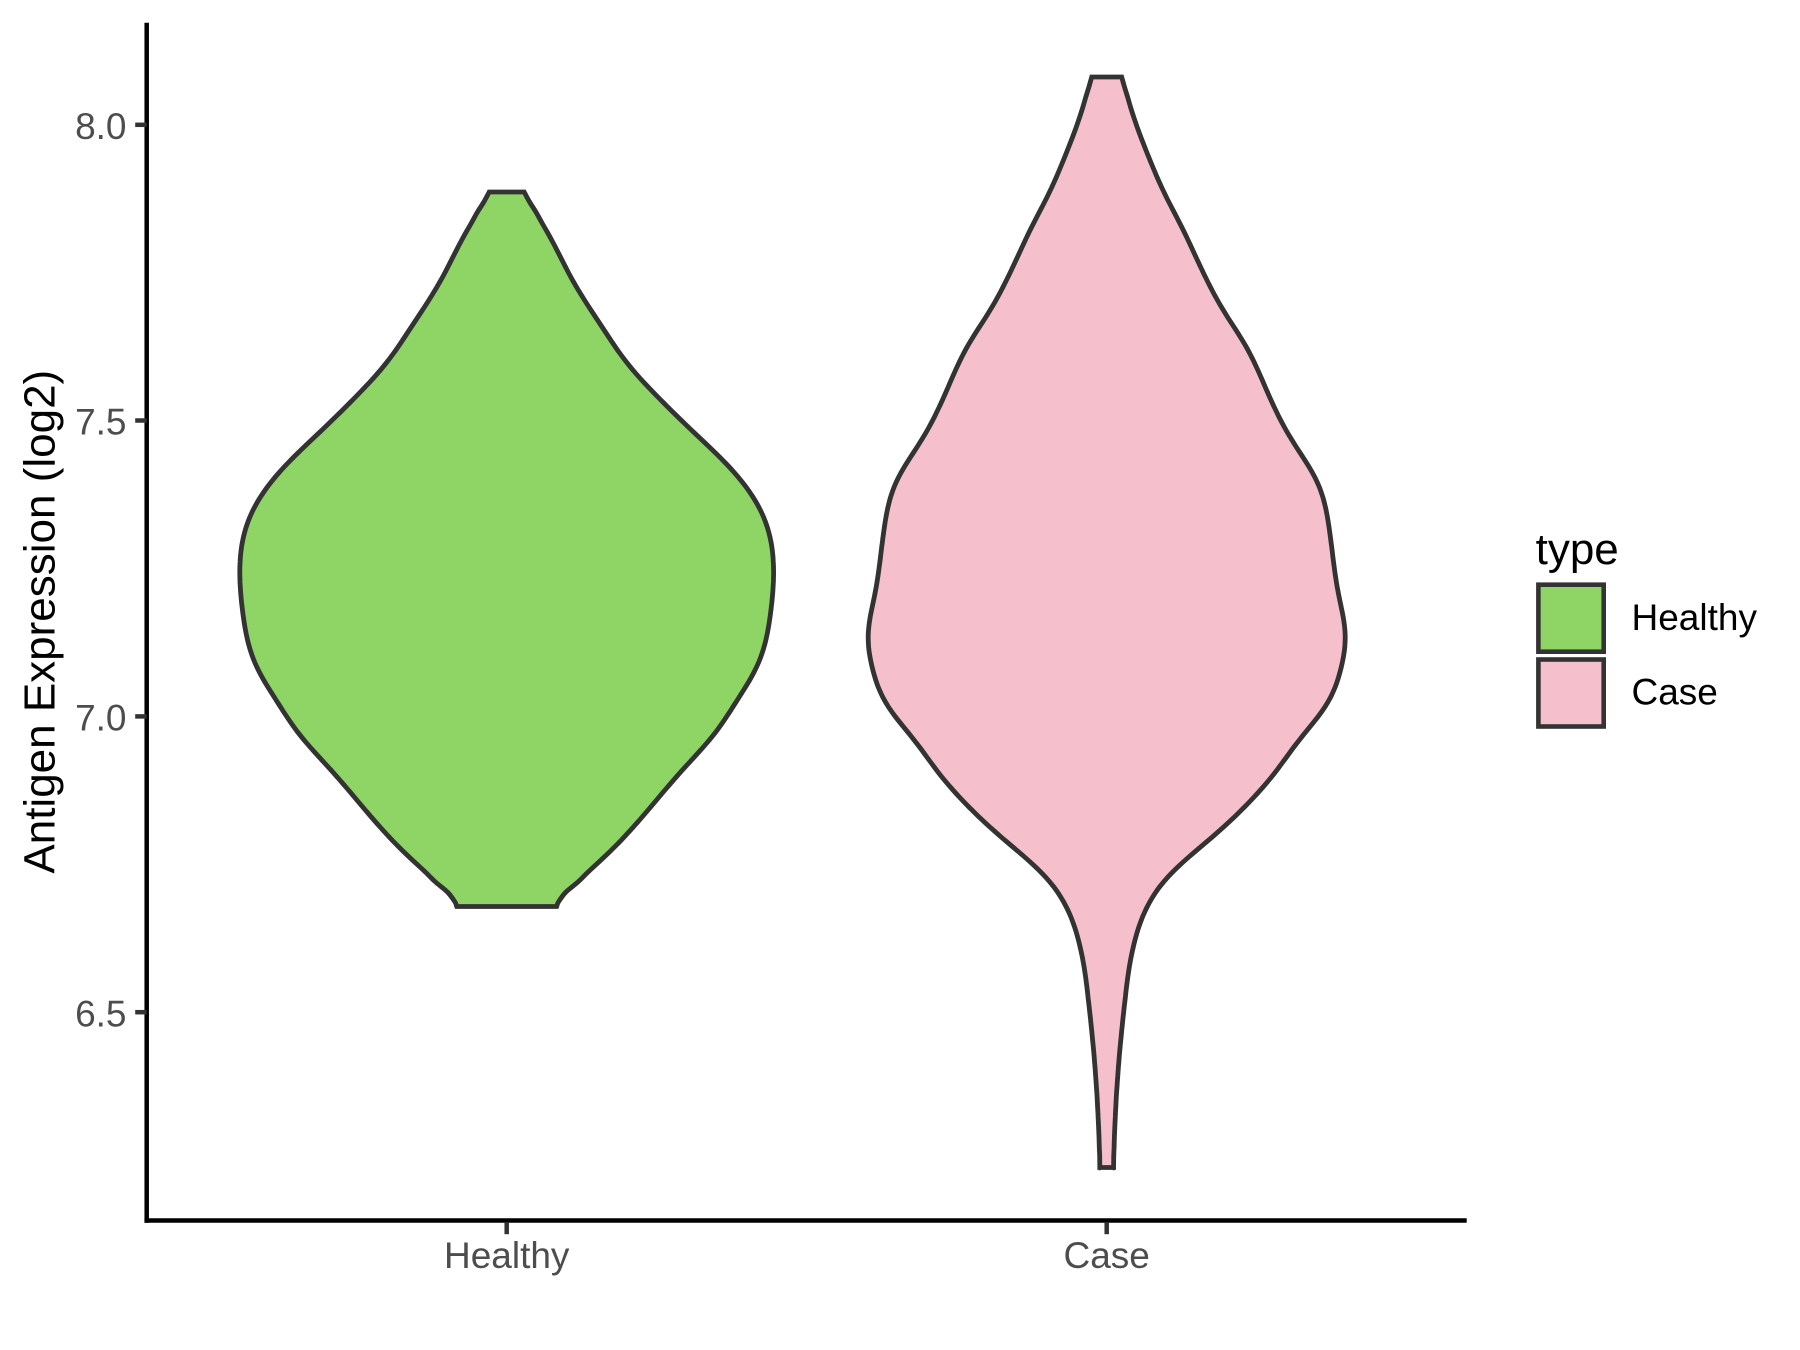 Image resolution: width=1800 pixels, height=1350 pixels. Describe the element at coordinates (100, 422) in the screenshot. I see `svg-text: 7.5` at that location.